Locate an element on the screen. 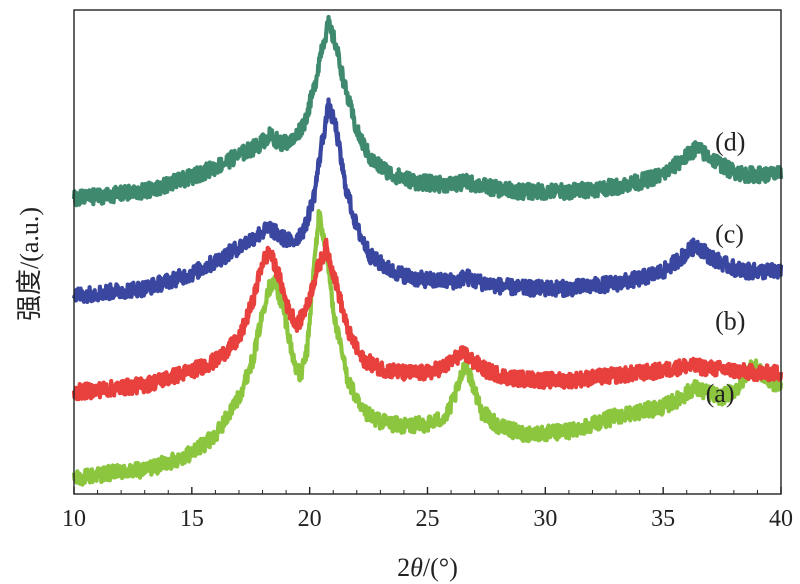 The width and height of the screenshot is (800, 584). x-axis-title-prefix: 2 is located at coordinates (403, 567).